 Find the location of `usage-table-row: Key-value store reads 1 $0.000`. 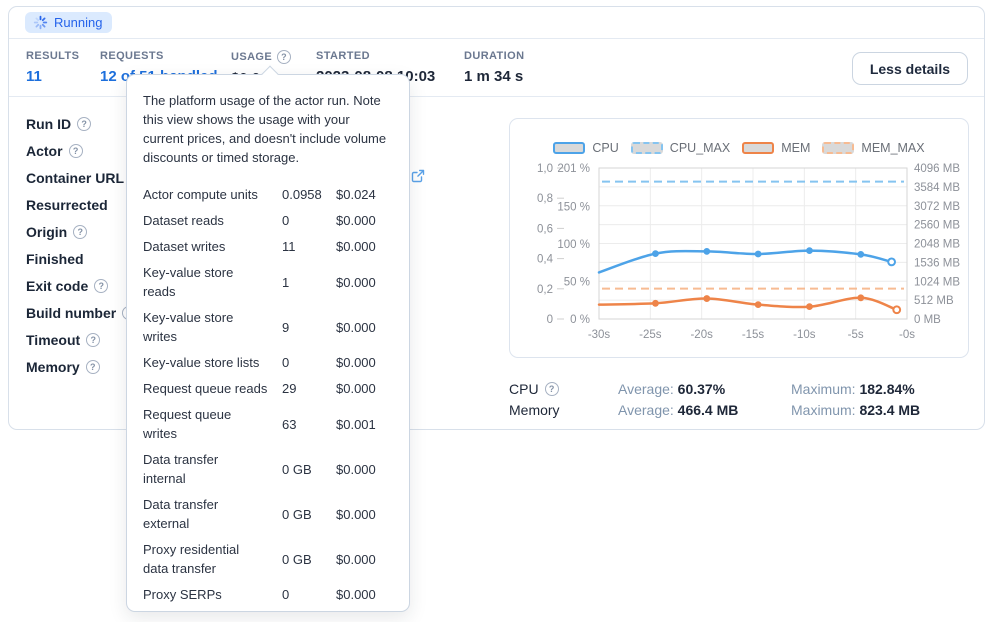

usage-table-row: Key-value store reads 1 $0.000 is located at coordinates (268, 282).